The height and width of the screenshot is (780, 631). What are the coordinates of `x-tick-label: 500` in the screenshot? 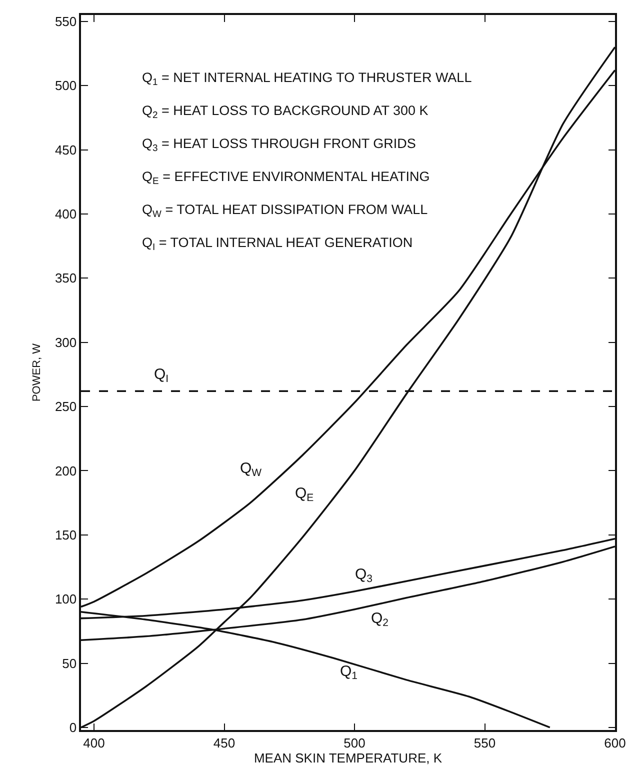 It's located at (355, 742).